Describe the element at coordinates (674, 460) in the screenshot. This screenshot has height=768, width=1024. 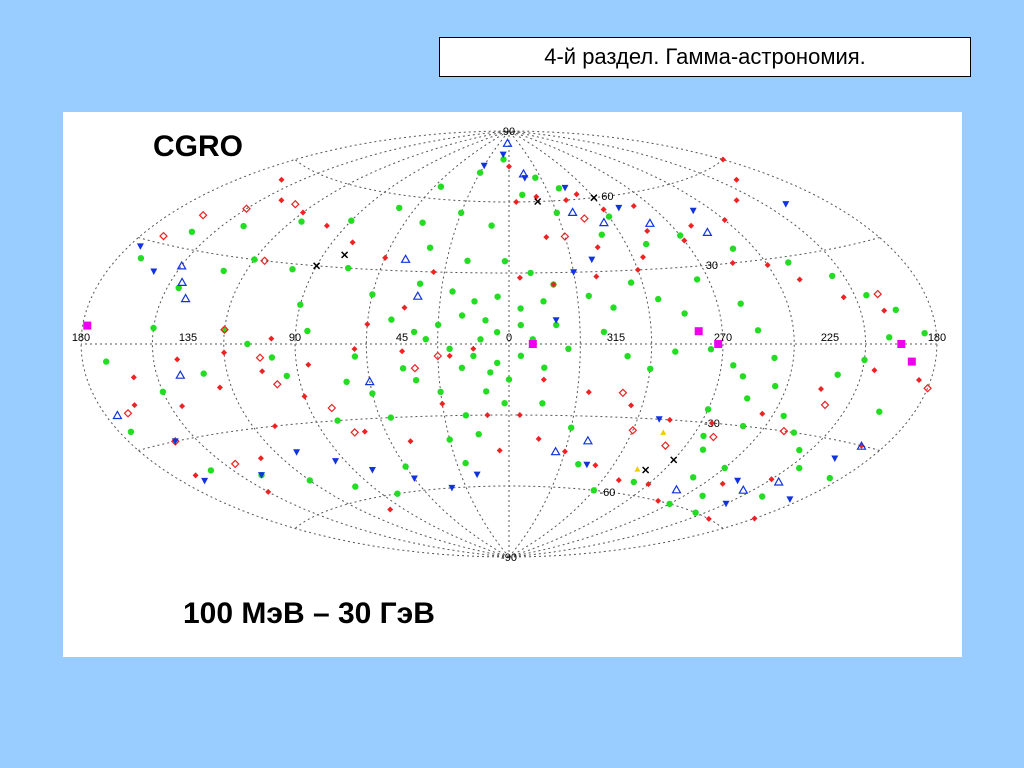
I see `source-marker-cross` at that location.